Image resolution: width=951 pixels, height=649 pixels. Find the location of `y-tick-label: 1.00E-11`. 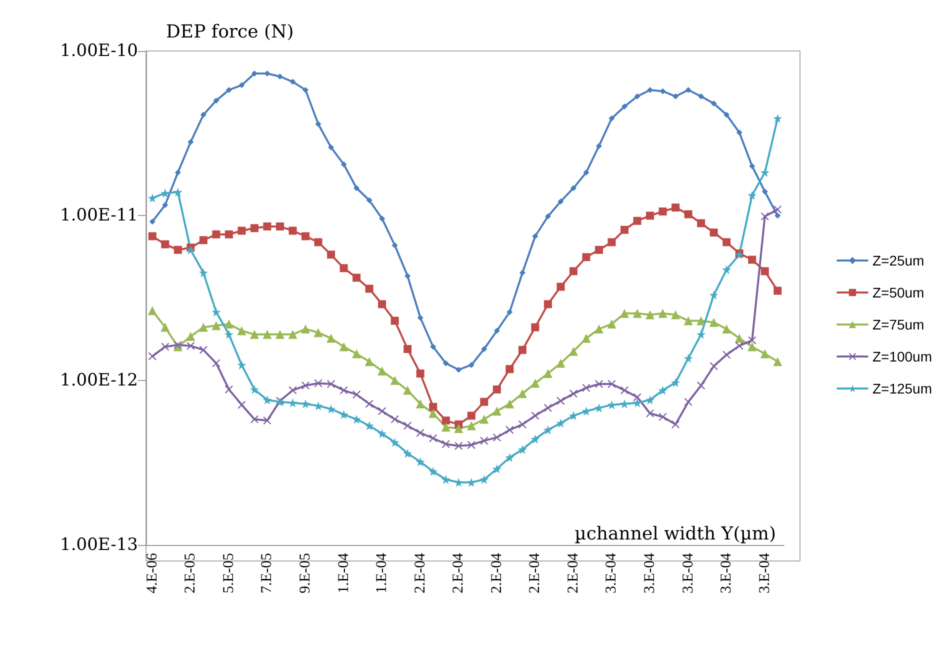

y-tick-label: 1.00E-11 is located at coordinates (99, 216).